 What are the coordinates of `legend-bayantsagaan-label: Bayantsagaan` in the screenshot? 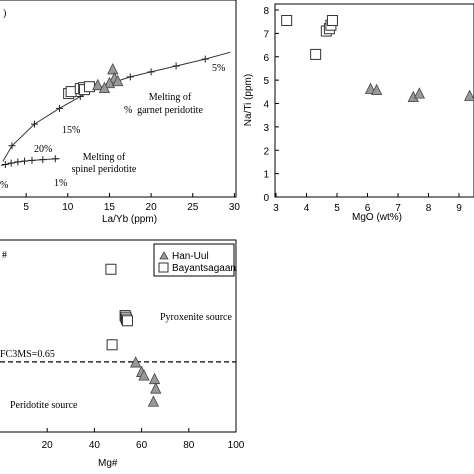 It's located at (204, 268).